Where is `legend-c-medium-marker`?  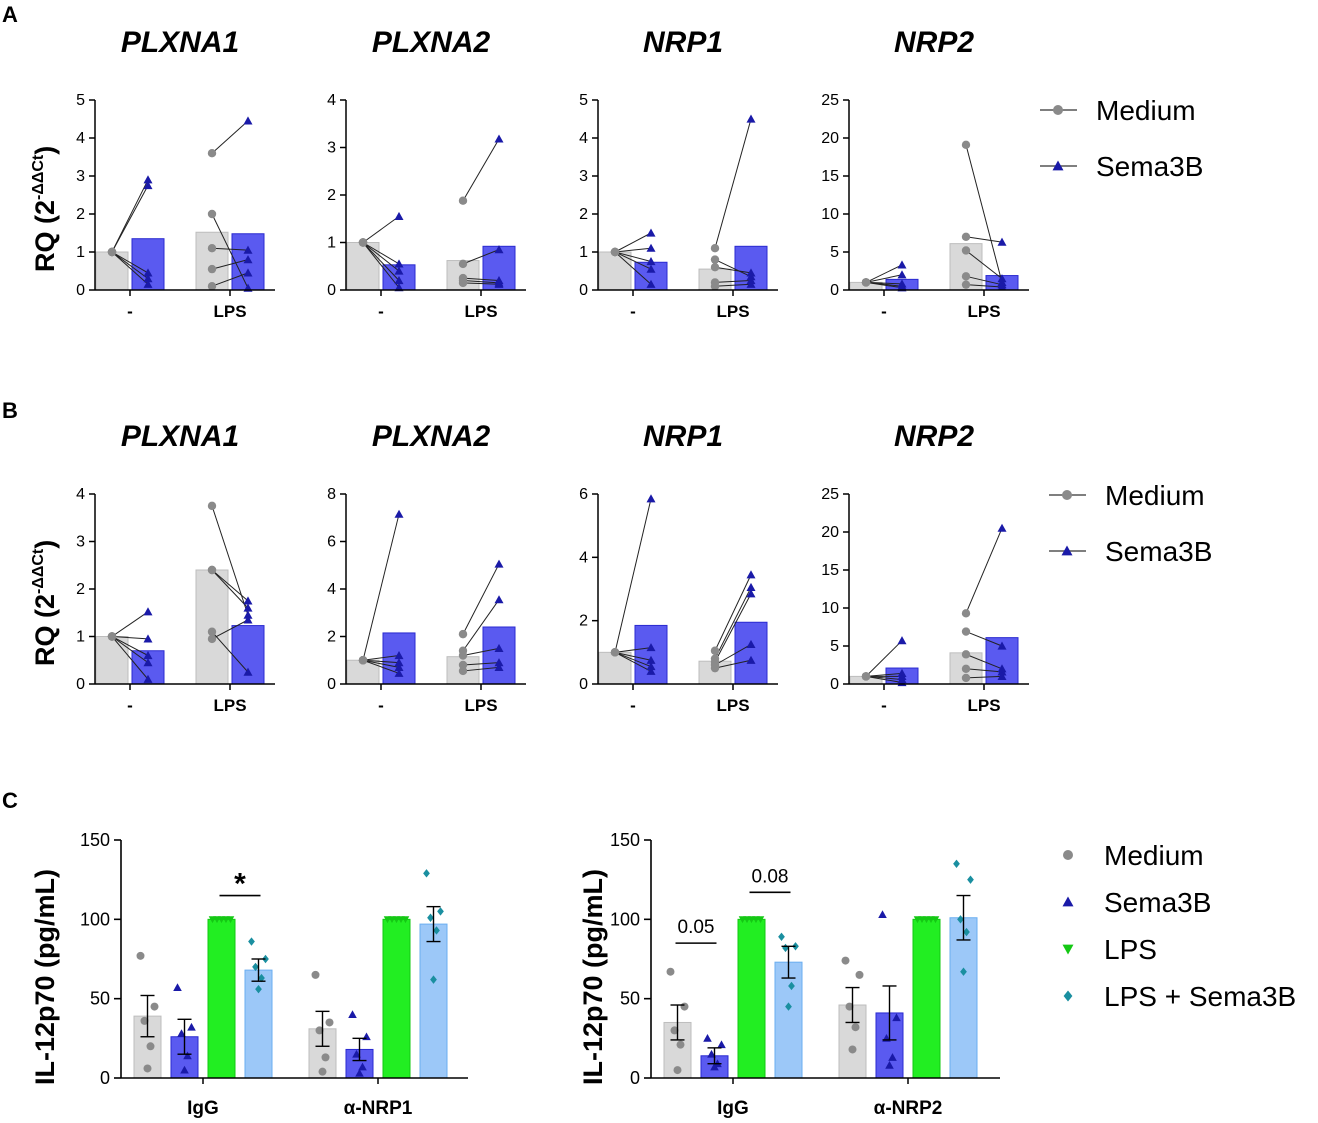
legend-c-medium-marker is located at coordinates (1068, 855).